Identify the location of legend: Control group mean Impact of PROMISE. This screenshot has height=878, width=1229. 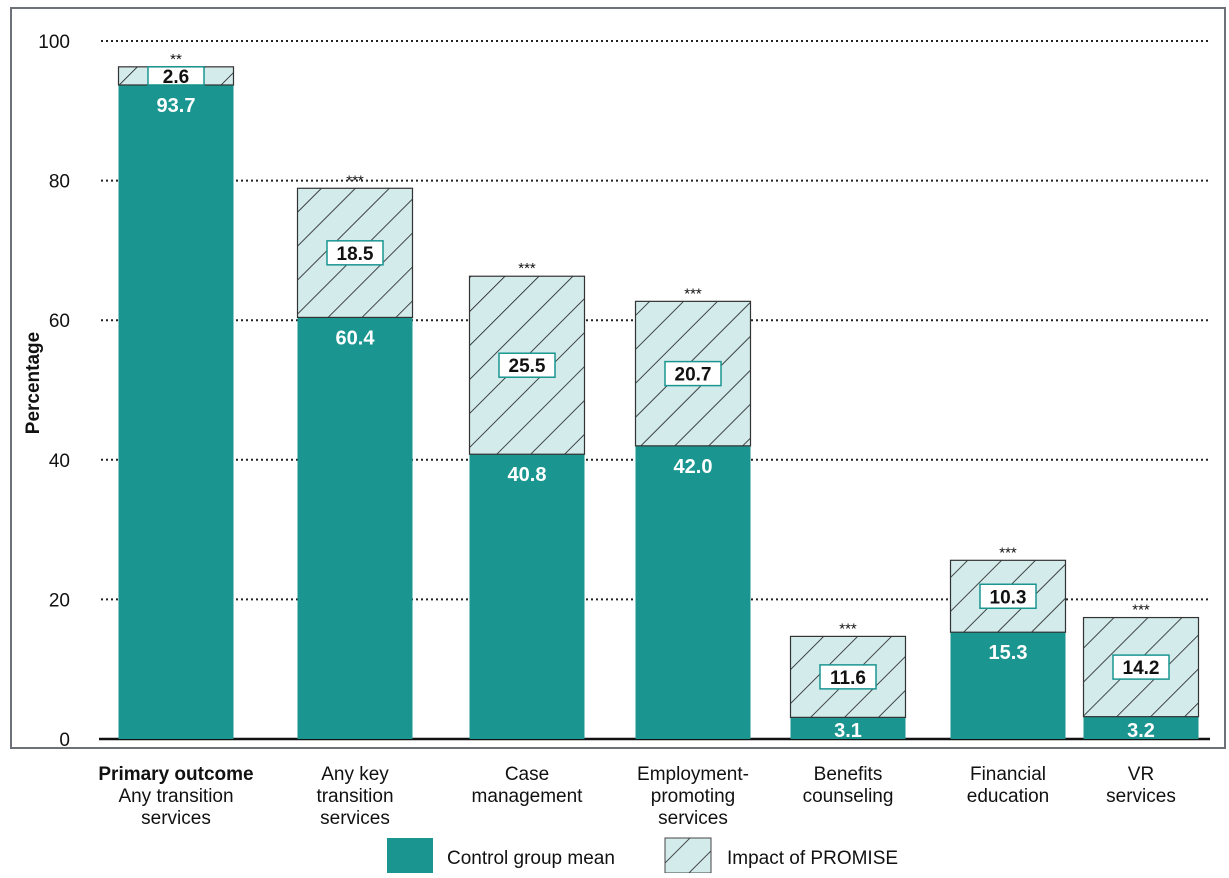
(642, 855).